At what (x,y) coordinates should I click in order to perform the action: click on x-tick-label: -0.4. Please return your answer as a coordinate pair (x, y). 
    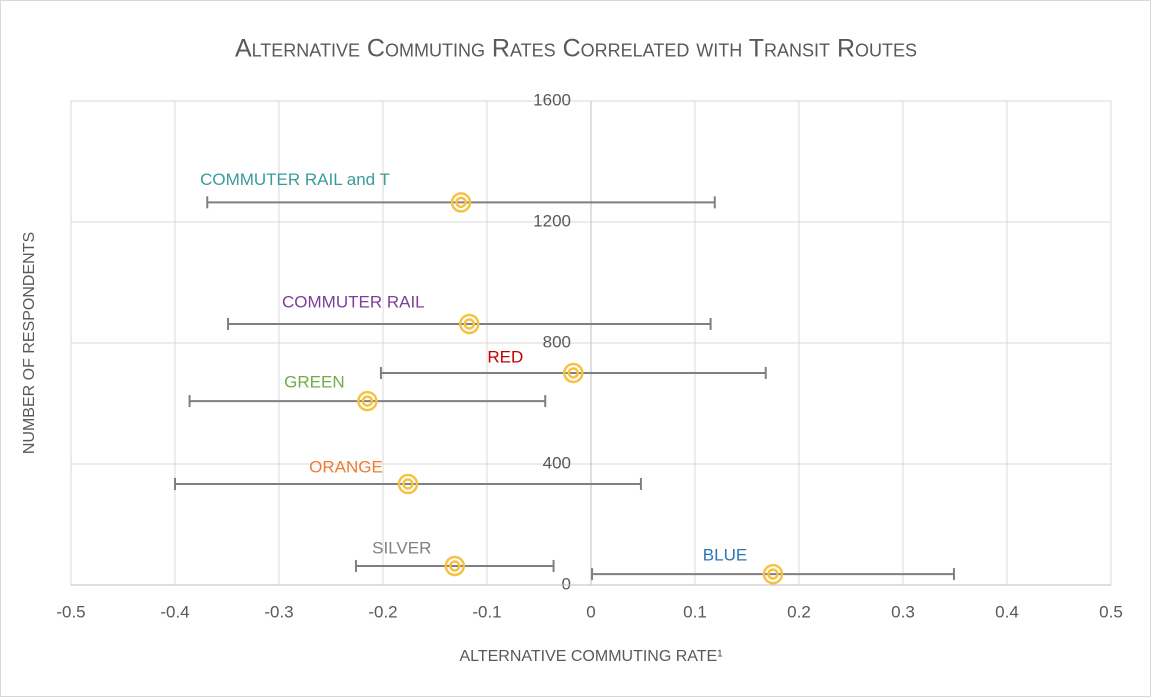
    Looking at the image, I should click on (174, 611).